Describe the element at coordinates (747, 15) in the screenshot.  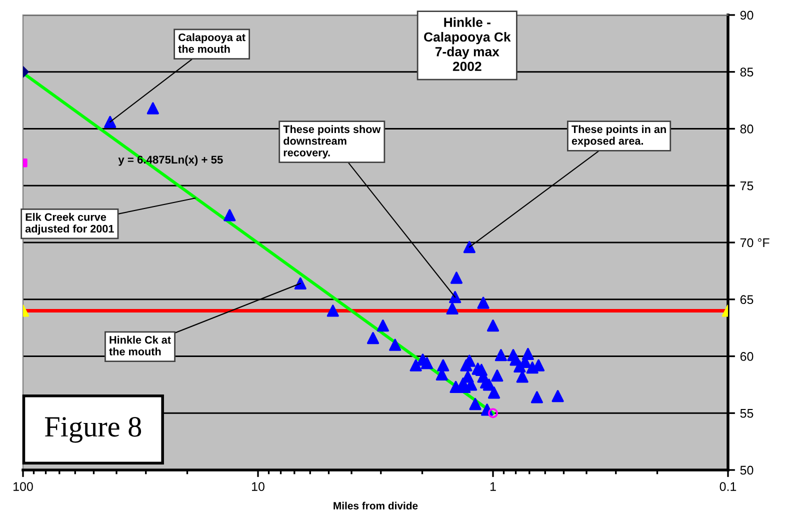
I see `y-tick-label: 90` at that location.